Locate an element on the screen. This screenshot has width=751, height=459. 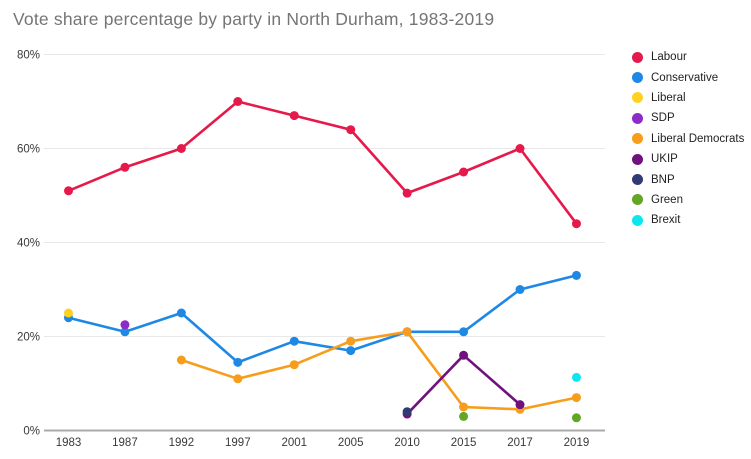
data-point-labour-2015 is located at coordinates (464, 172).